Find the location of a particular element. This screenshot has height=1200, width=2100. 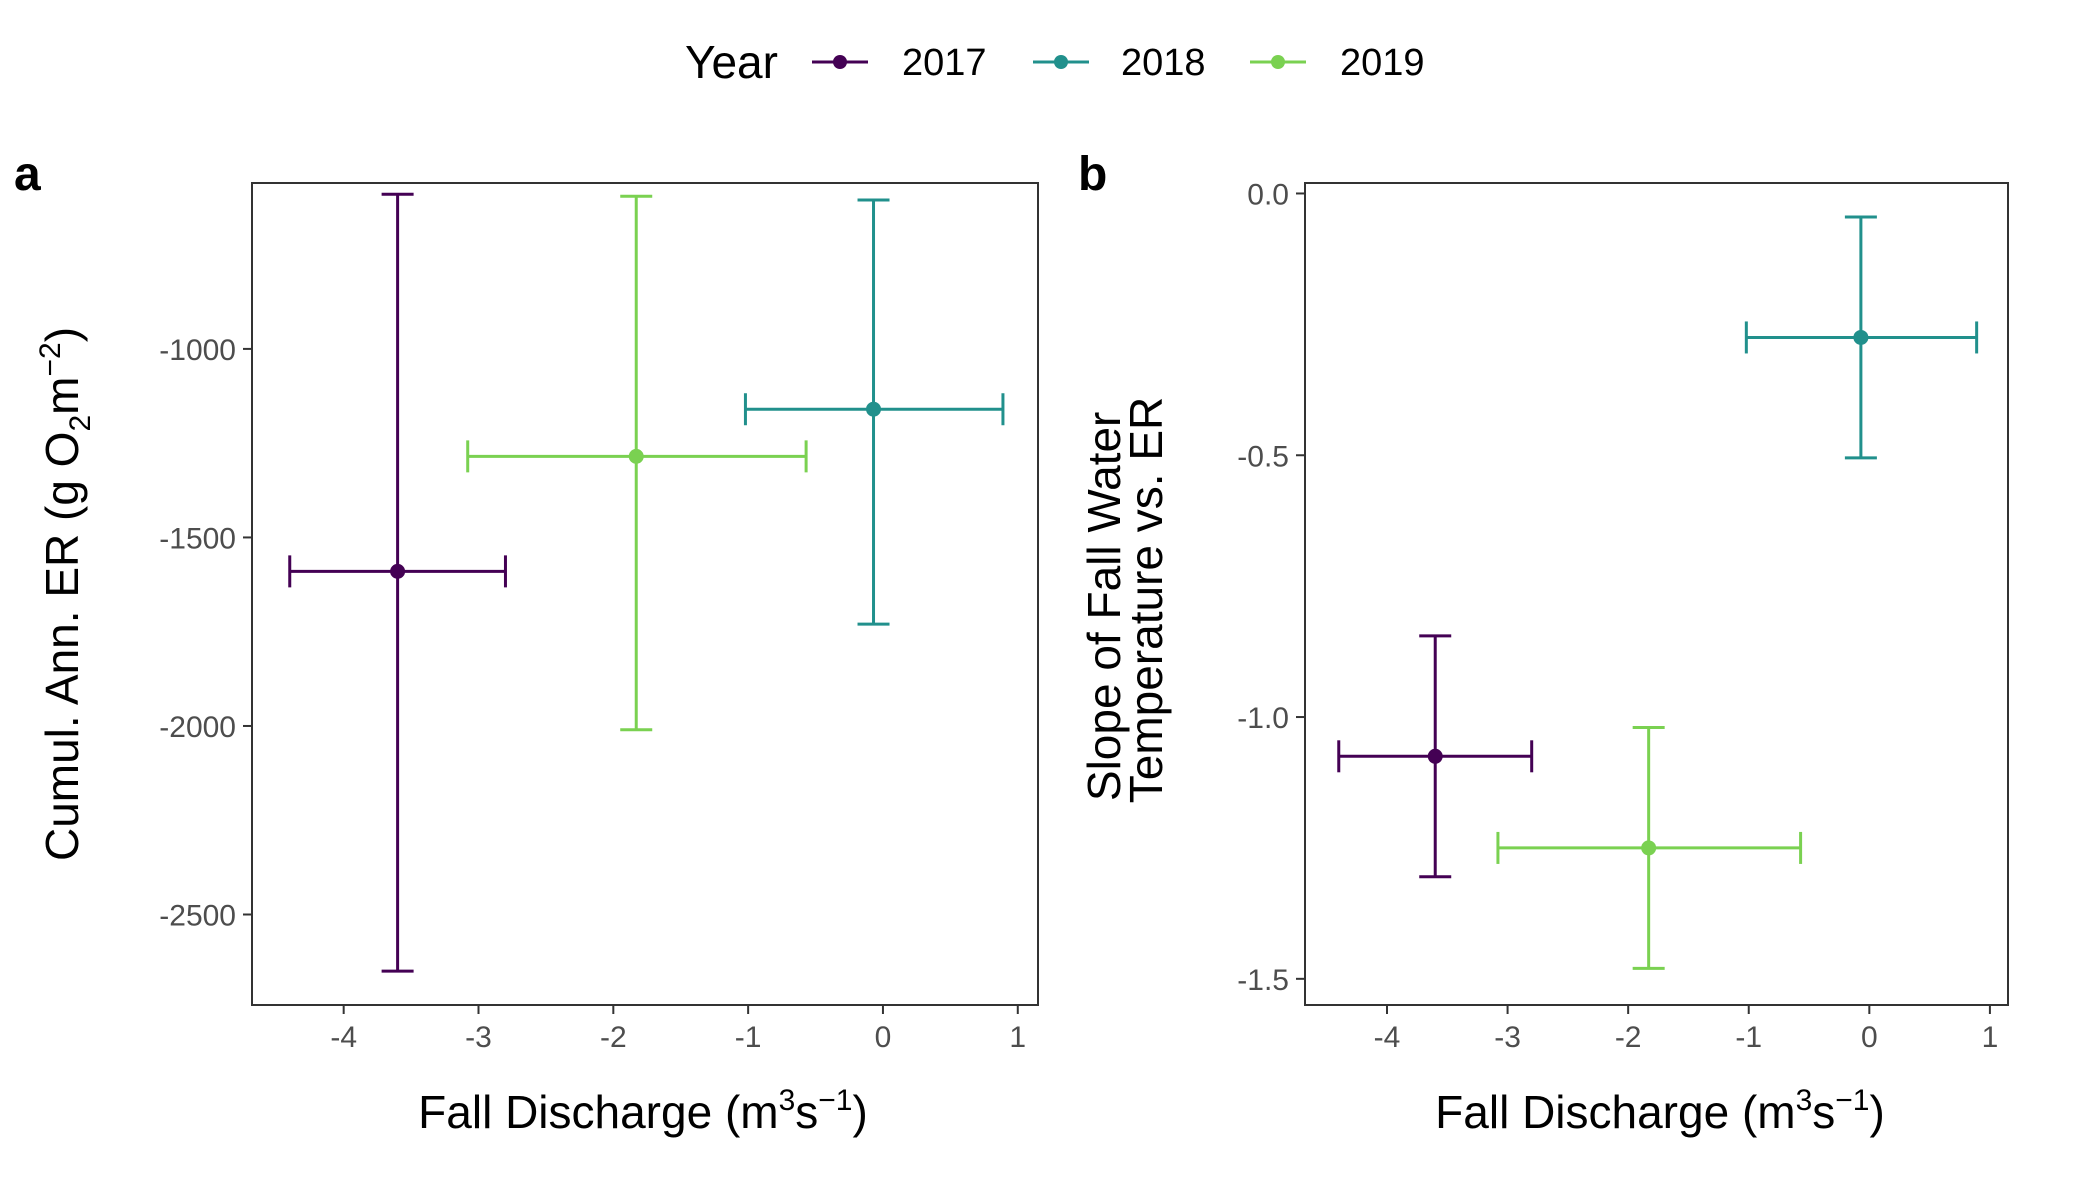

x-tick-label-a: -4 is located at coordinates (343, 1037).